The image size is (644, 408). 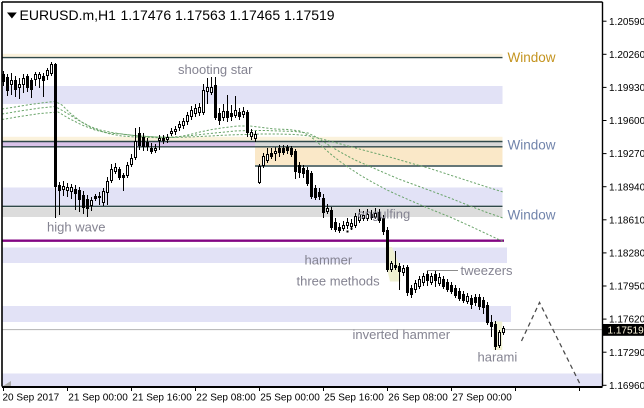 I want to click on svg-text: 1.18280, so click(x=626, y=254).